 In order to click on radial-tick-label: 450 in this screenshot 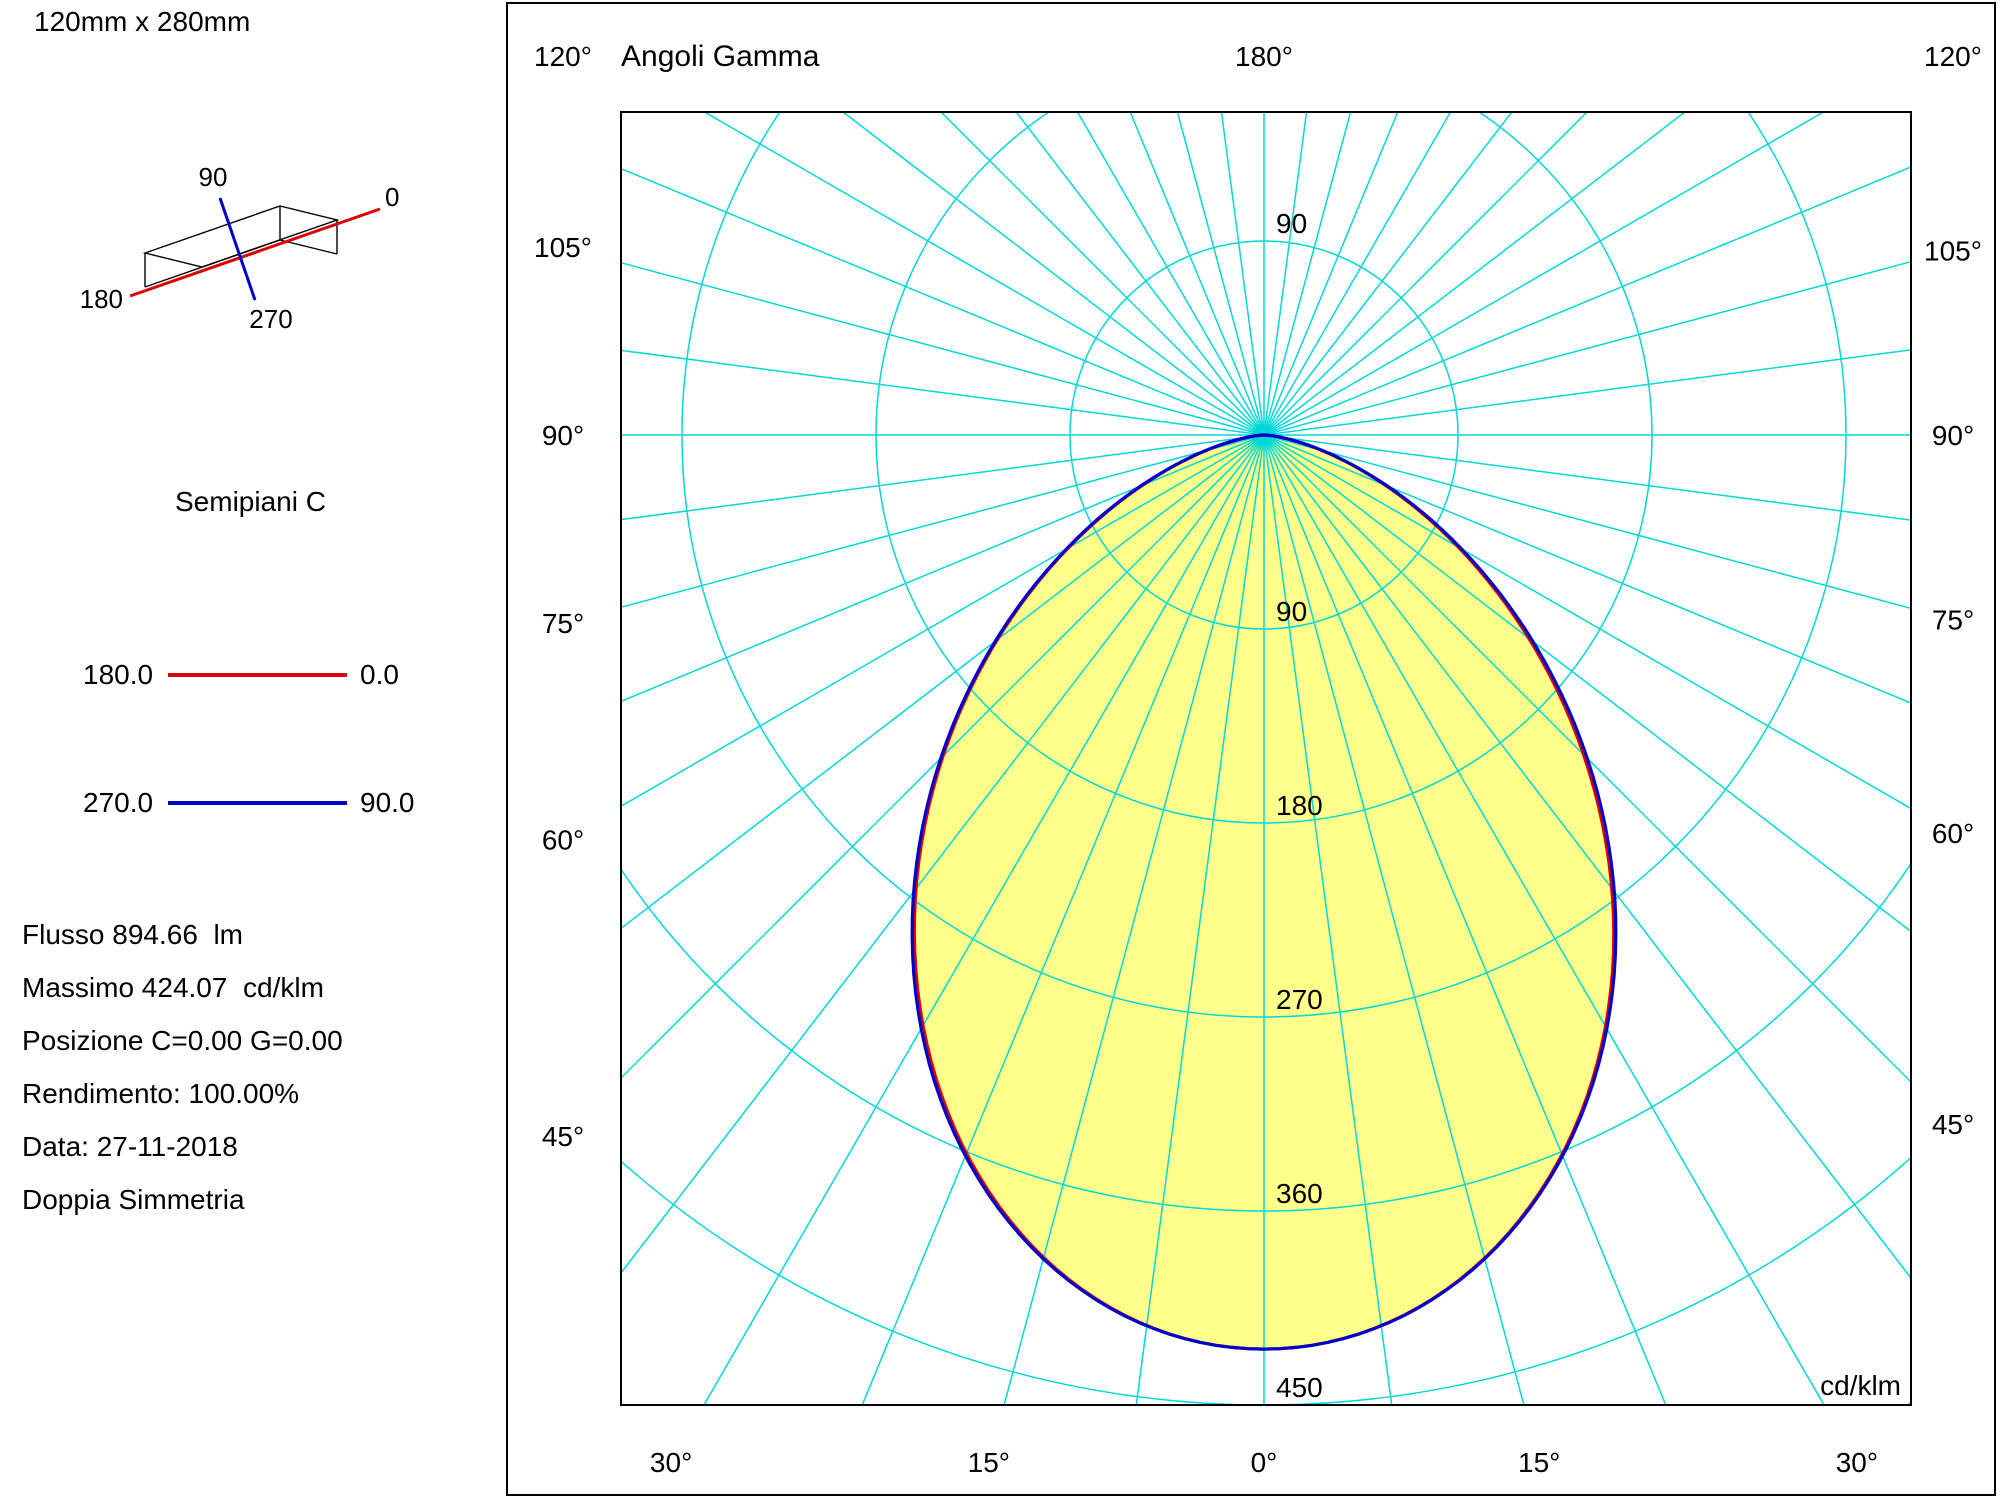, I will do `click(1299, 1387)`.